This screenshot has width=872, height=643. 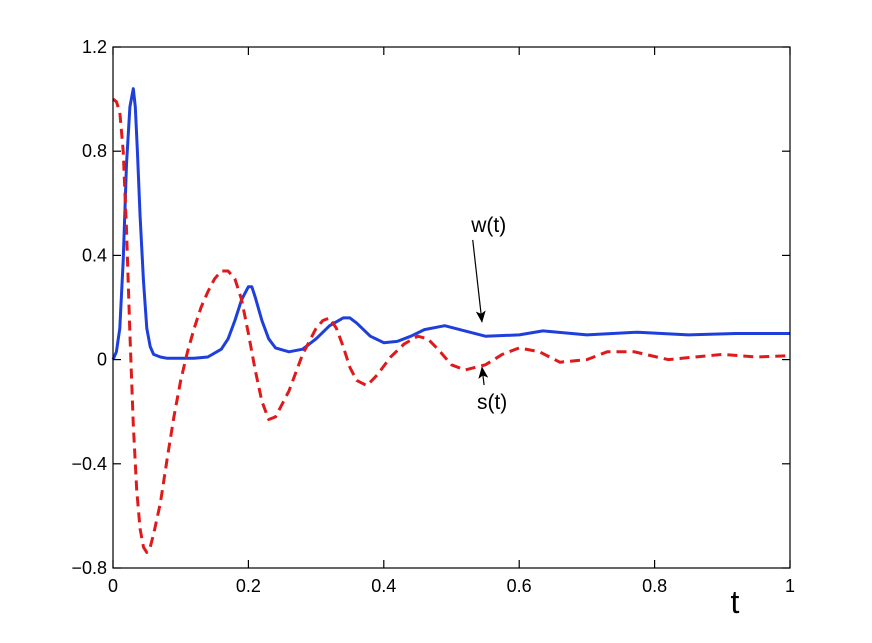 I want to click on y-tick-label: 0.4, so click(x=94, y=255).